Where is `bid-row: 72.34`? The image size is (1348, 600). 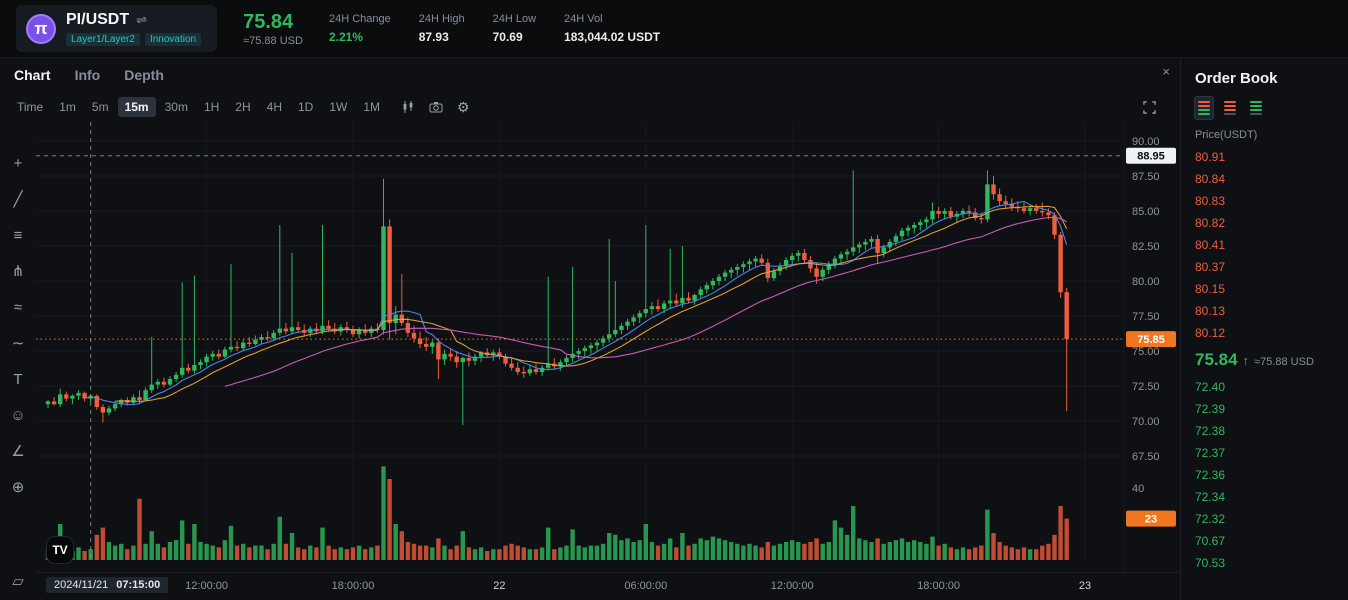 bid-row: 72.34 is located at coordinates (1210, 497).